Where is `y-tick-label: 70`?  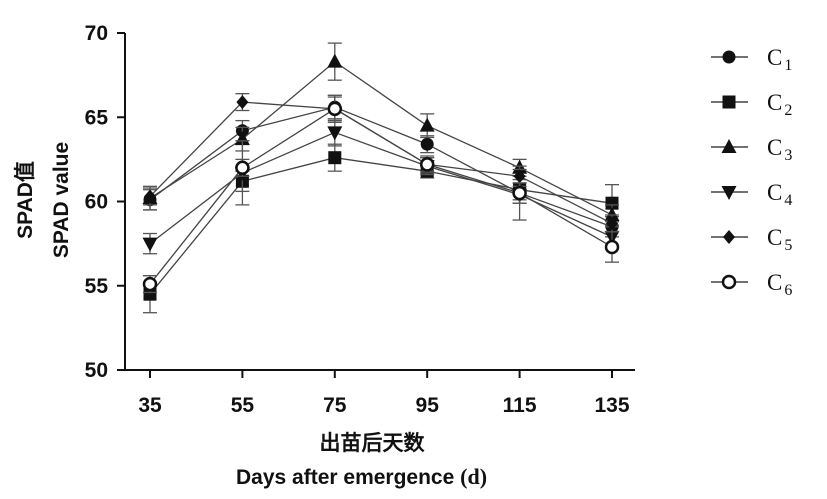 y-tick-label: 70 is located at coordinates (96, 33).